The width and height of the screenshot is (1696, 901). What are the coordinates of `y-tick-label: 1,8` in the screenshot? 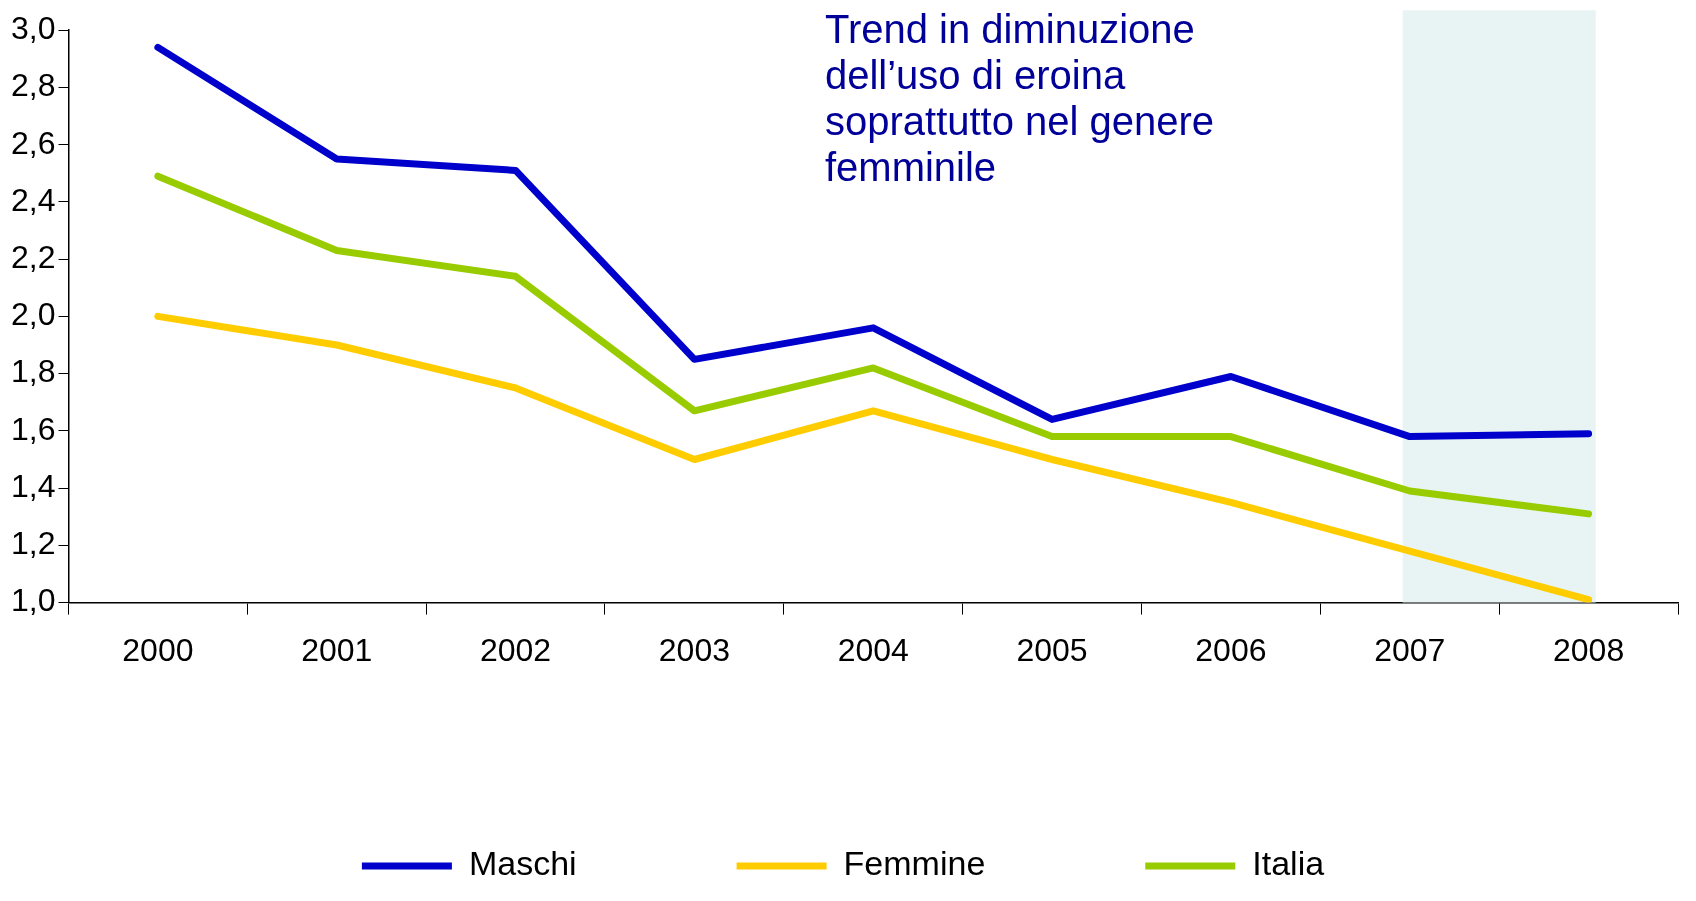 It's located at (33, 371).